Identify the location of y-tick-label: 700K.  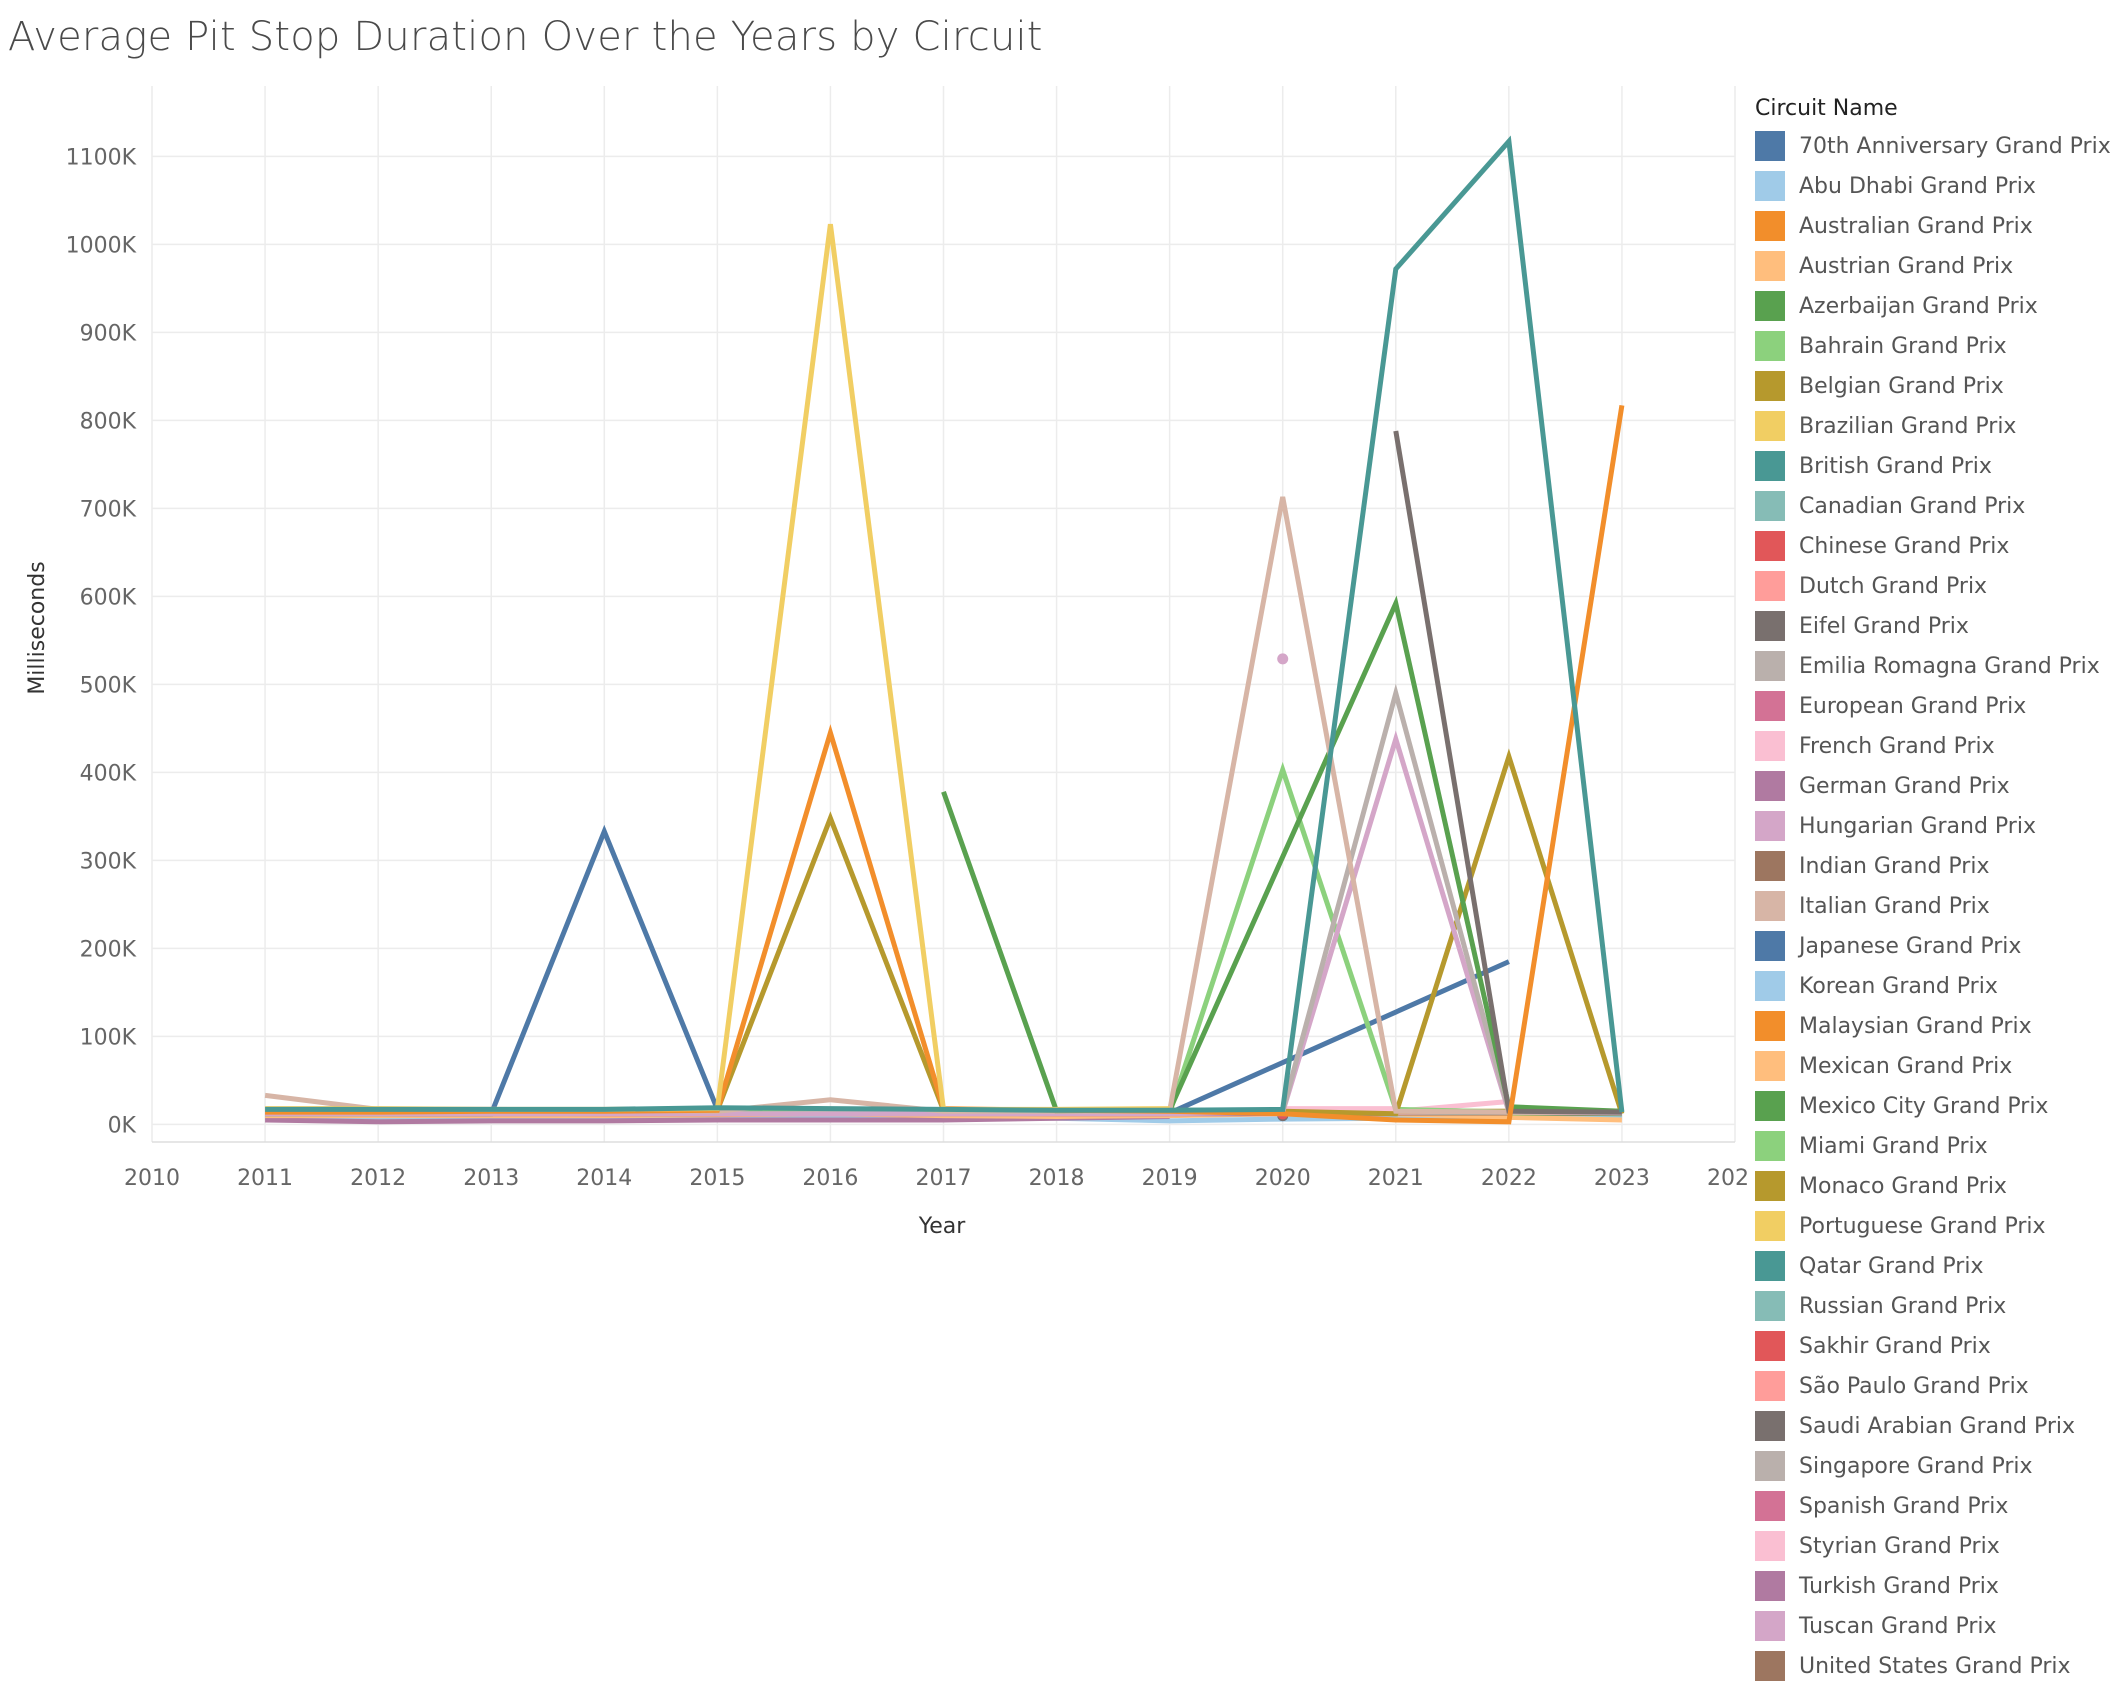
(108, 509).